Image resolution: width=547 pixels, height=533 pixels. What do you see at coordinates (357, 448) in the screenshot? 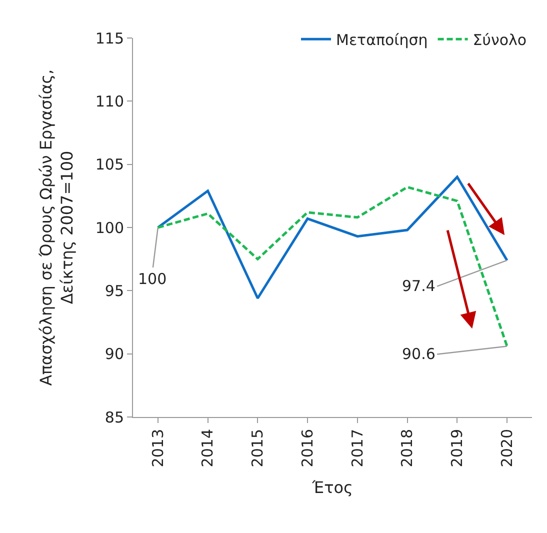
I see `x-tick-label: 2017` at bounding box center [357, 448].